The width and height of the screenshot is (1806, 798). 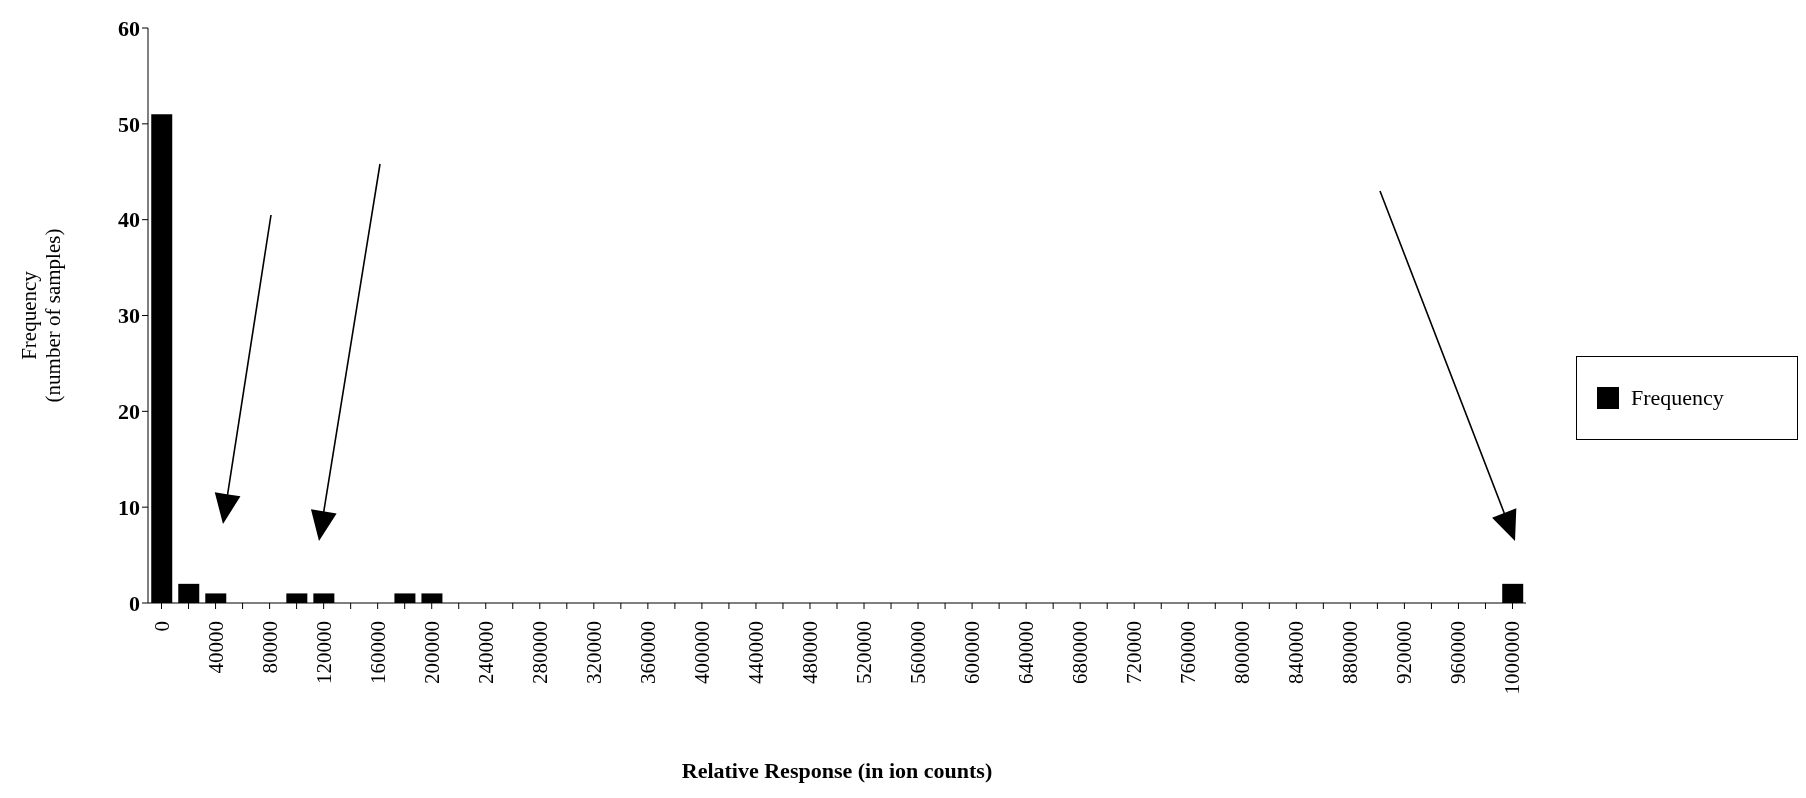 What do you see at coordinates (1188, 652) in the screenshot?
I see `x-tick-label: 760000` at bounding box center [1188, 652].